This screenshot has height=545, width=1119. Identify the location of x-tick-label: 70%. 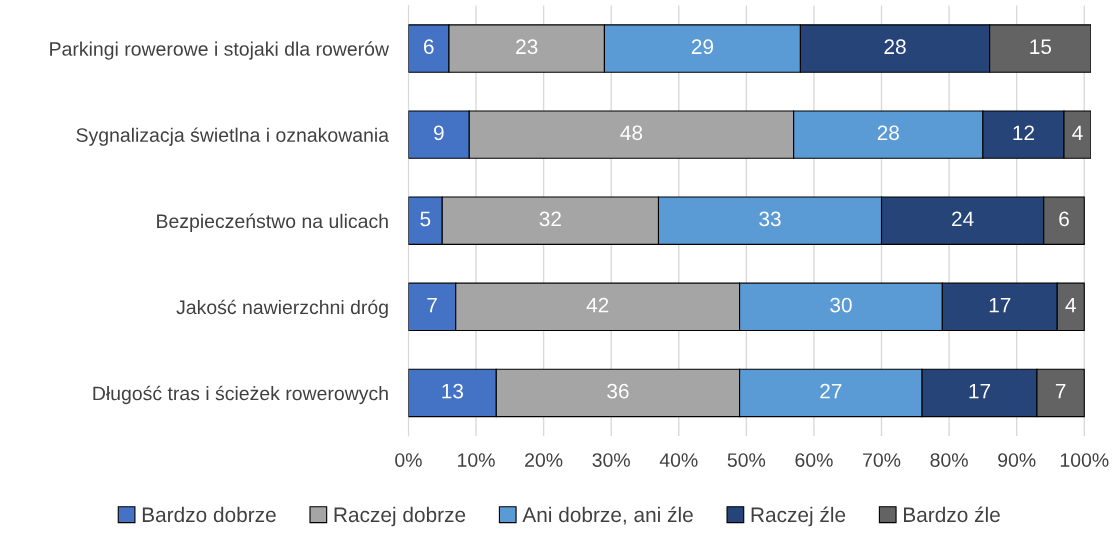
(882, 460).